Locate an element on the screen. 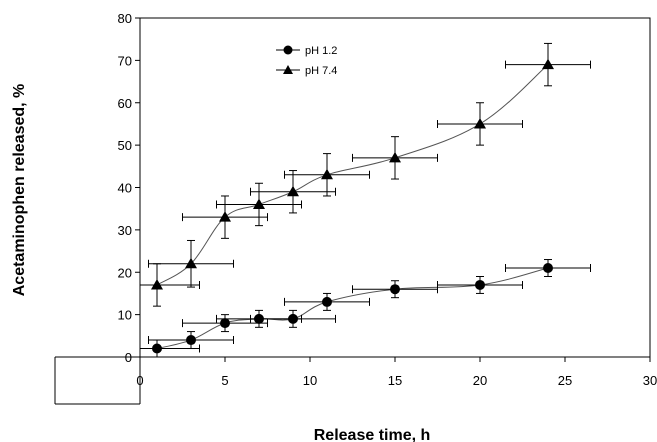 The image size is (657, 442). x-ticks: 0 5 10 15 20 25 30 is located at coordinates (396, 372).